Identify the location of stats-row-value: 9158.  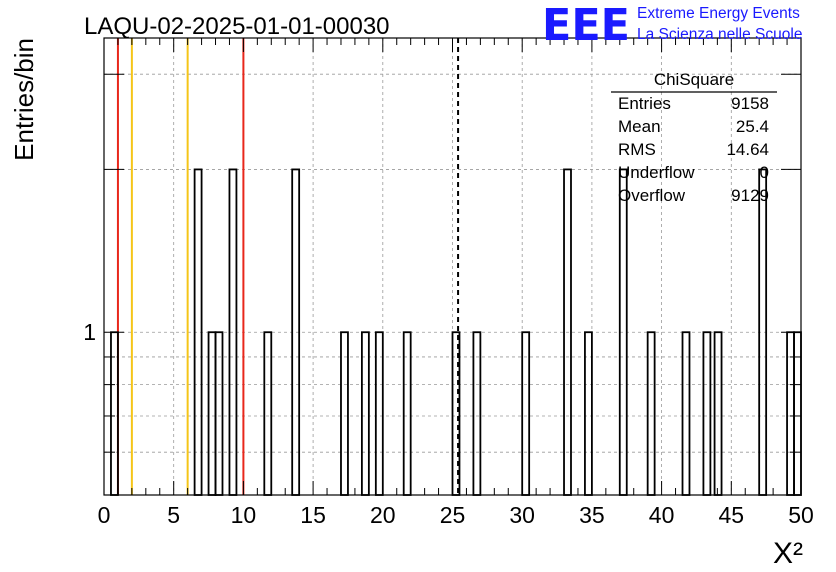
(750, 103).